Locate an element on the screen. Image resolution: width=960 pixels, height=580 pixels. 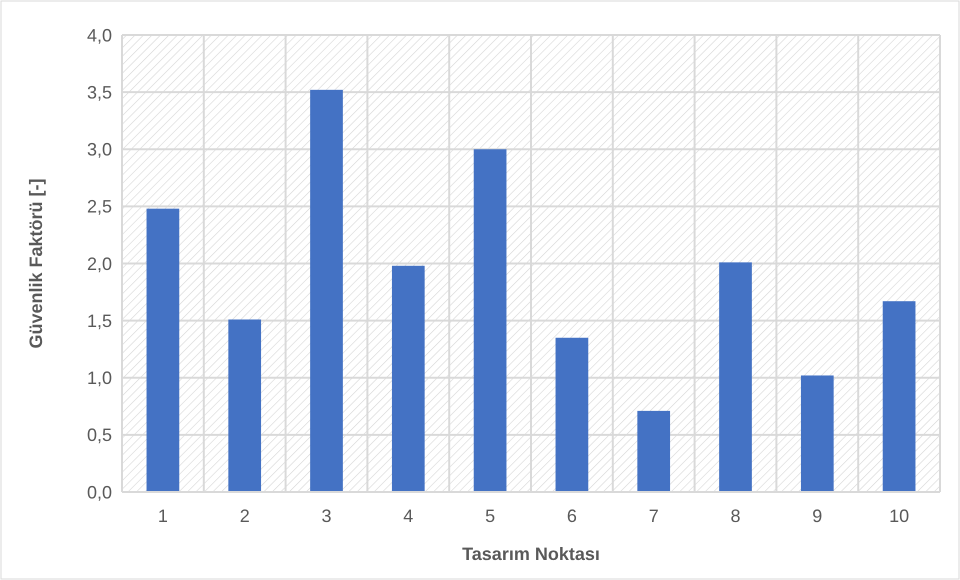
x-tick-label: 4 is located at coordinates (408, 516).